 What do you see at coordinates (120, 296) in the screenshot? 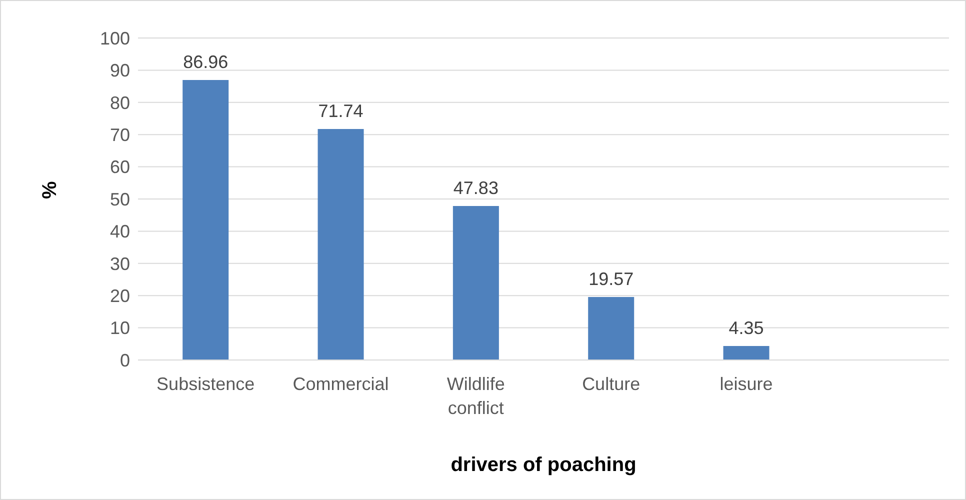
I see `y-tick-label: 20` at bounding box center [120, 296].